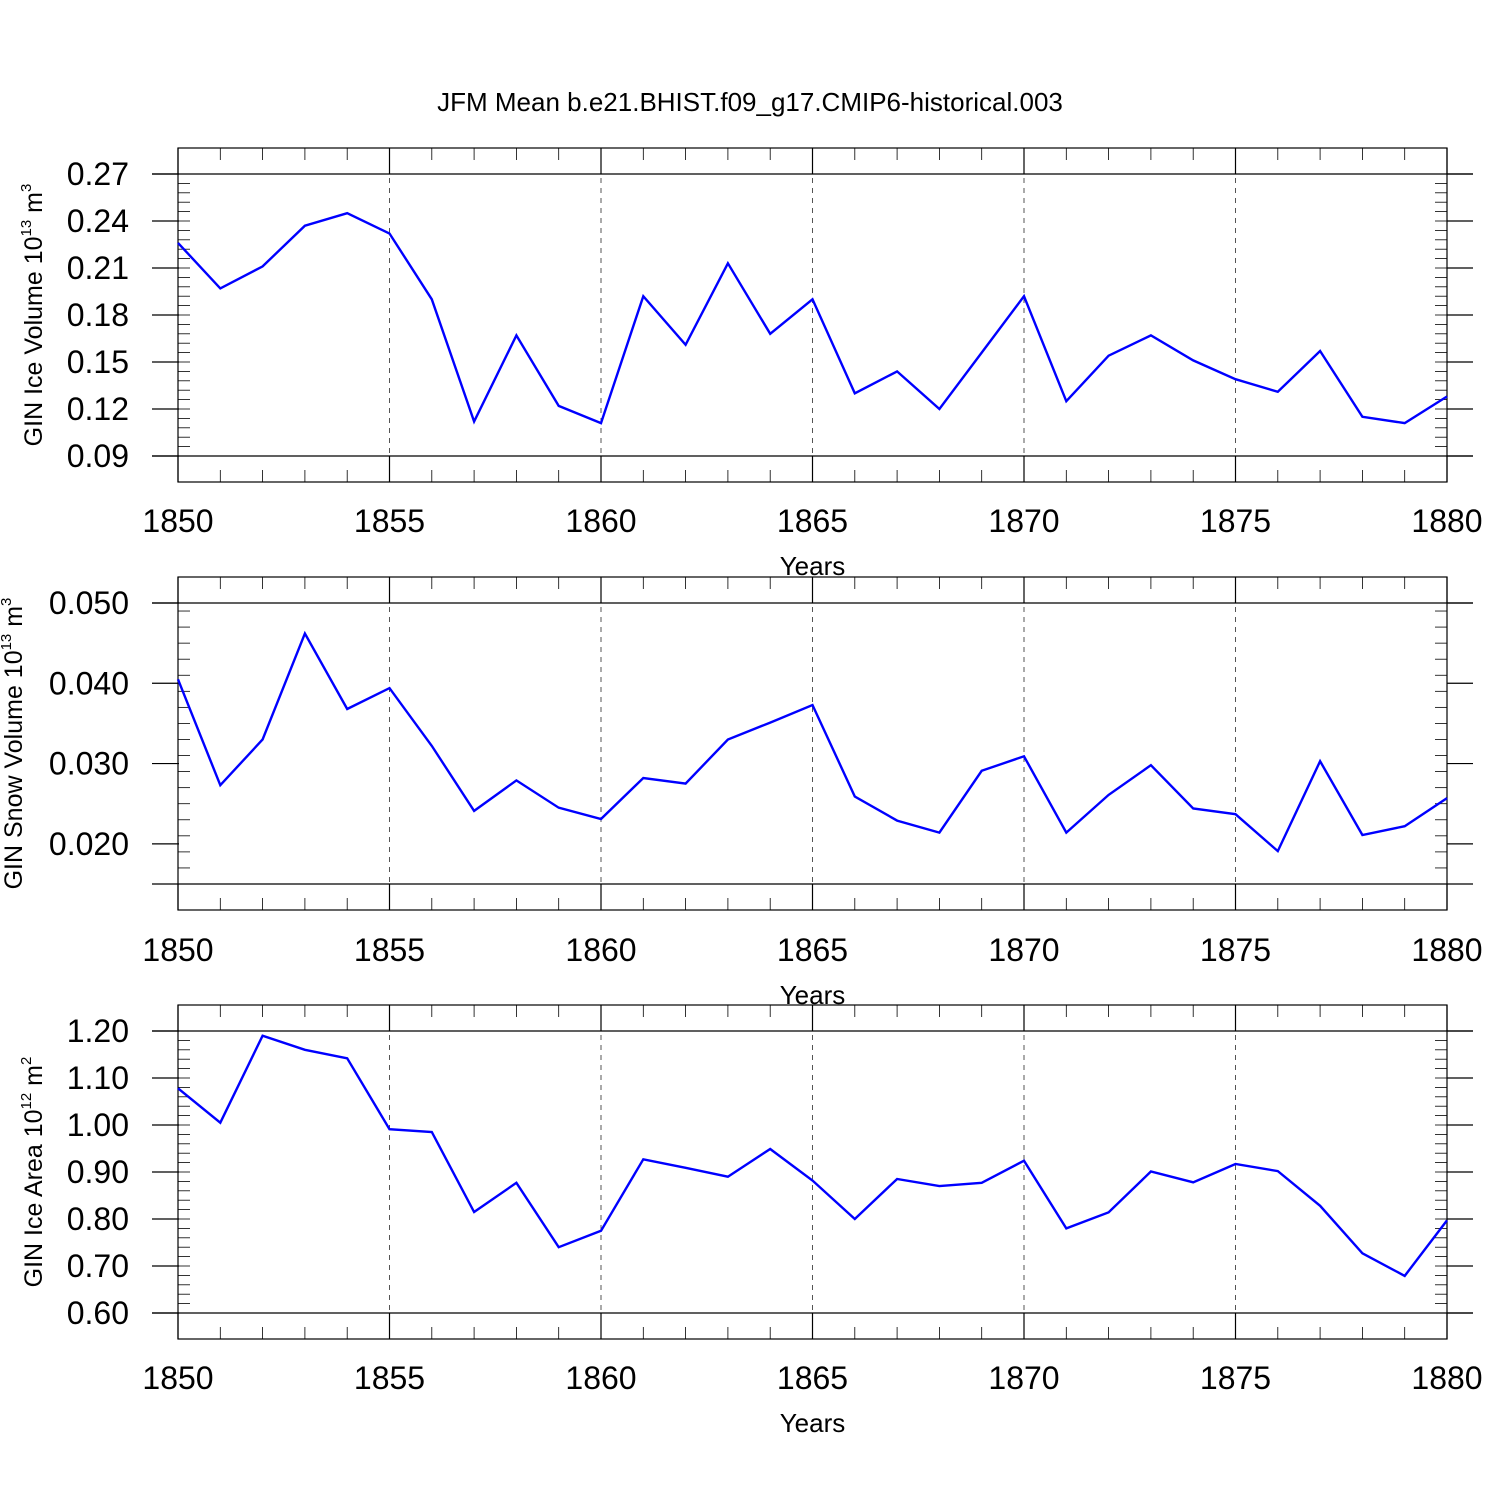  What do you see at coordinates (14, 744) in the screenshot?
I see `y-axis-title: GIN Snow Volume 1013 m3` at bounding box center [14, 744].